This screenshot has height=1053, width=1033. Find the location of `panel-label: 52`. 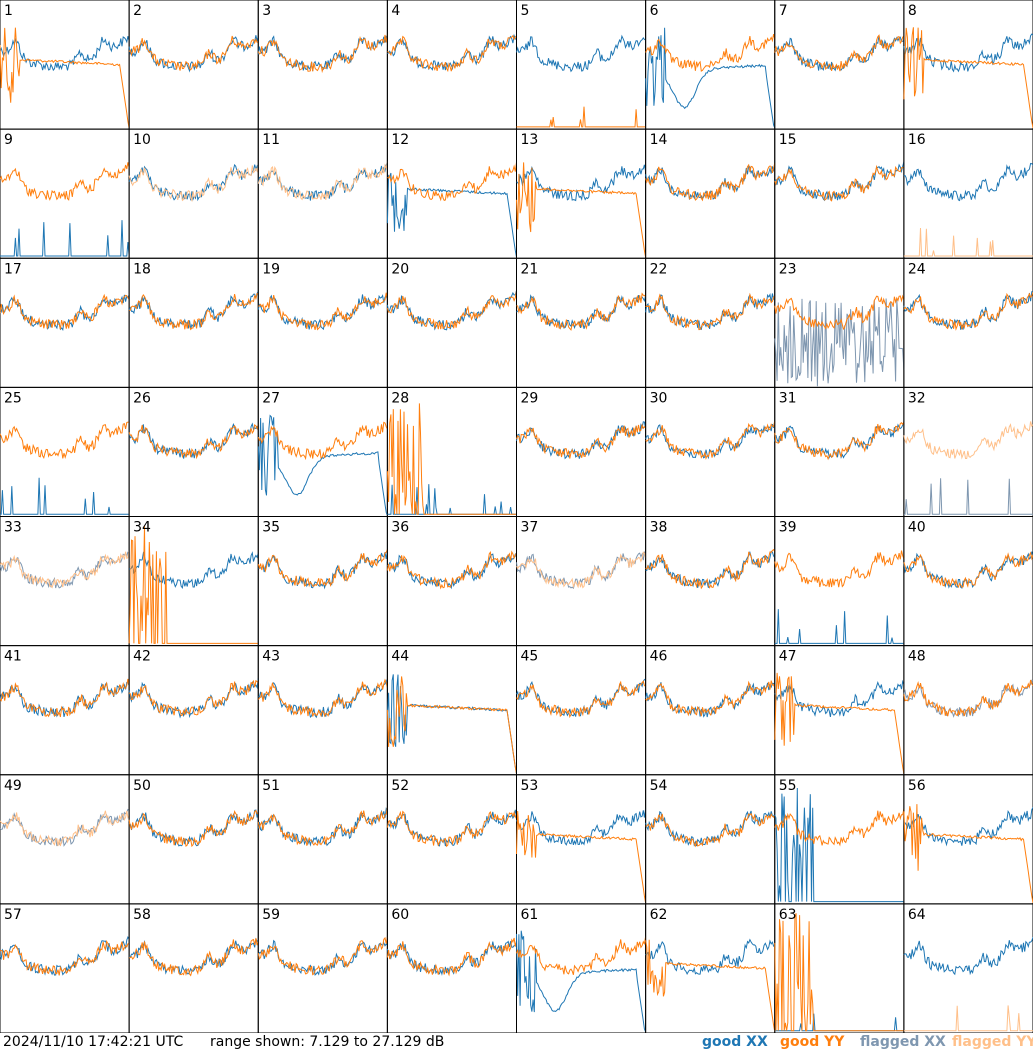

panel-label: 52 is located at coordinates (400, 786).